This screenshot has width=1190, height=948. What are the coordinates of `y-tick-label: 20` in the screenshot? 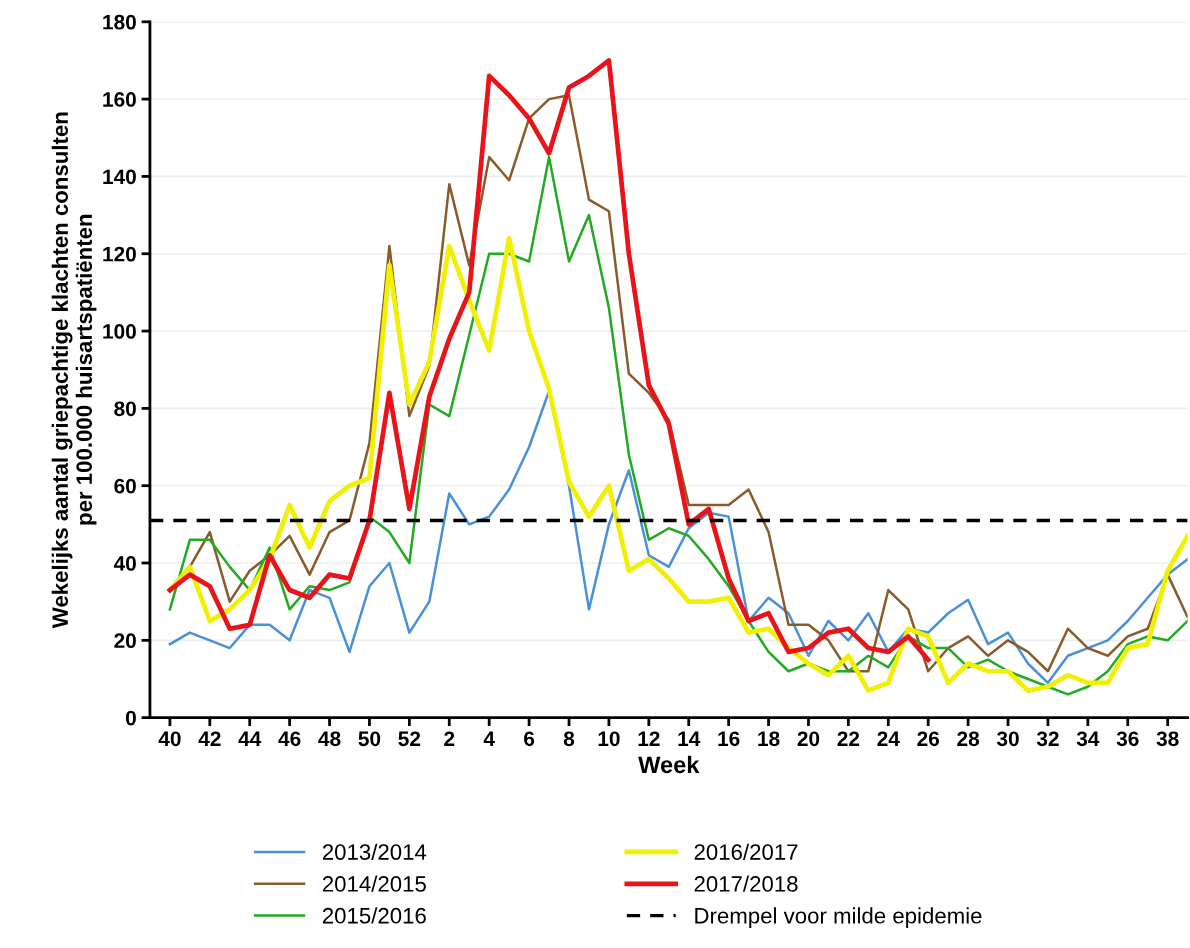 It's located at (125, 641).